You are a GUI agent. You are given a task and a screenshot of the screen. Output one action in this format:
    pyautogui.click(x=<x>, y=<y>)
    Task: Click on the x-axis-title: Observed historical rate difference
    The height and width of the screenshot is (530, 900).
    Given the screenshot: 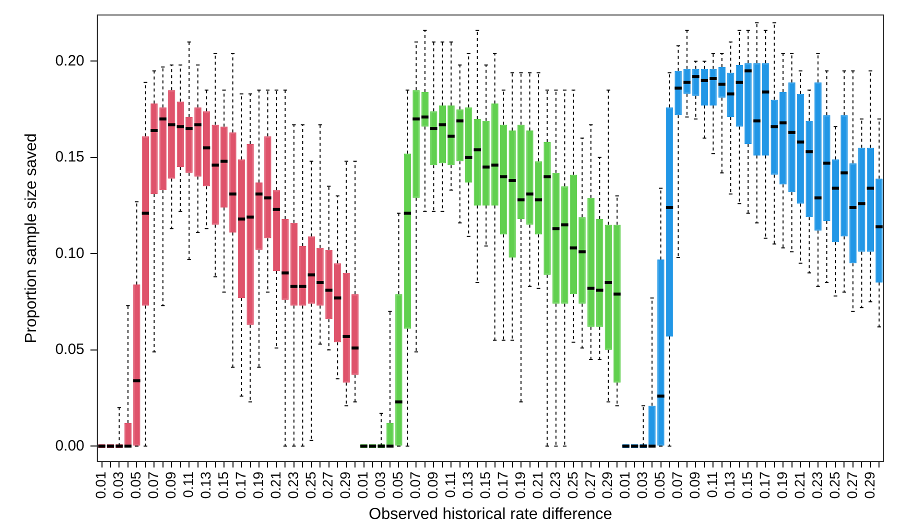 What is the action you would take?
    pyautogui.click(x=490, y=514)
    